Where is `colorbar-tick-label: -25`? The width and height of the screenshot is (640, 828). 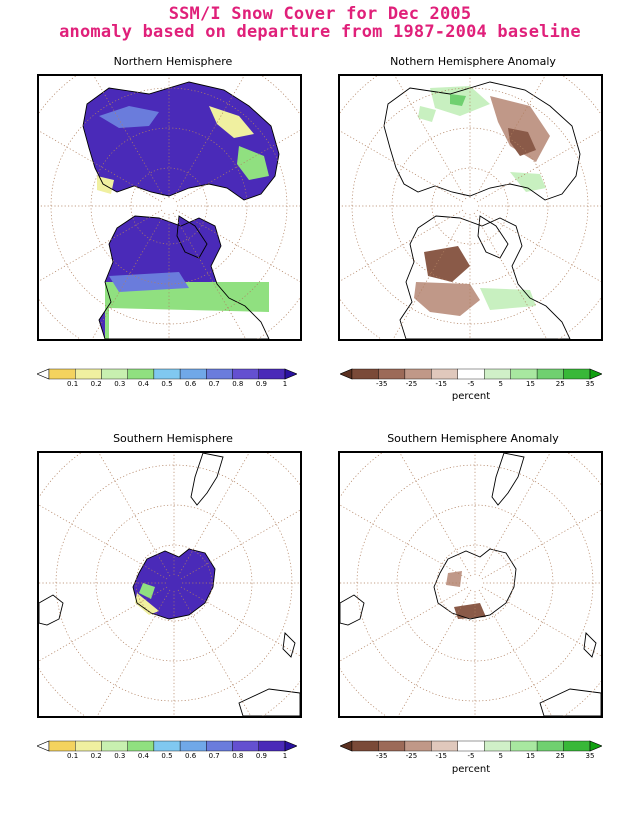
colorbar-tick-label: -25 is located at coordinates (411, 756).